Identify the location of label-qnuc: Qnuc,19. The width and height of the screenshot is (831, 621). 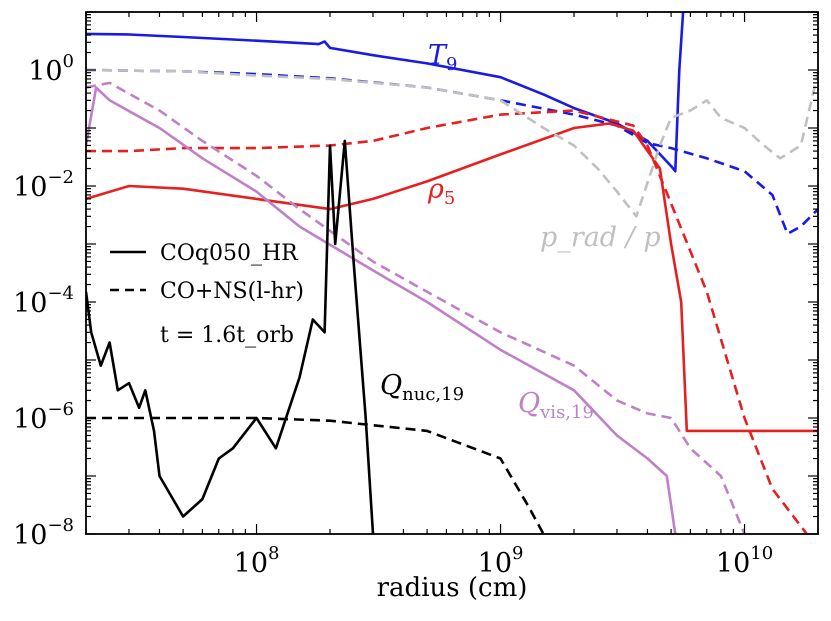
(422, 387).